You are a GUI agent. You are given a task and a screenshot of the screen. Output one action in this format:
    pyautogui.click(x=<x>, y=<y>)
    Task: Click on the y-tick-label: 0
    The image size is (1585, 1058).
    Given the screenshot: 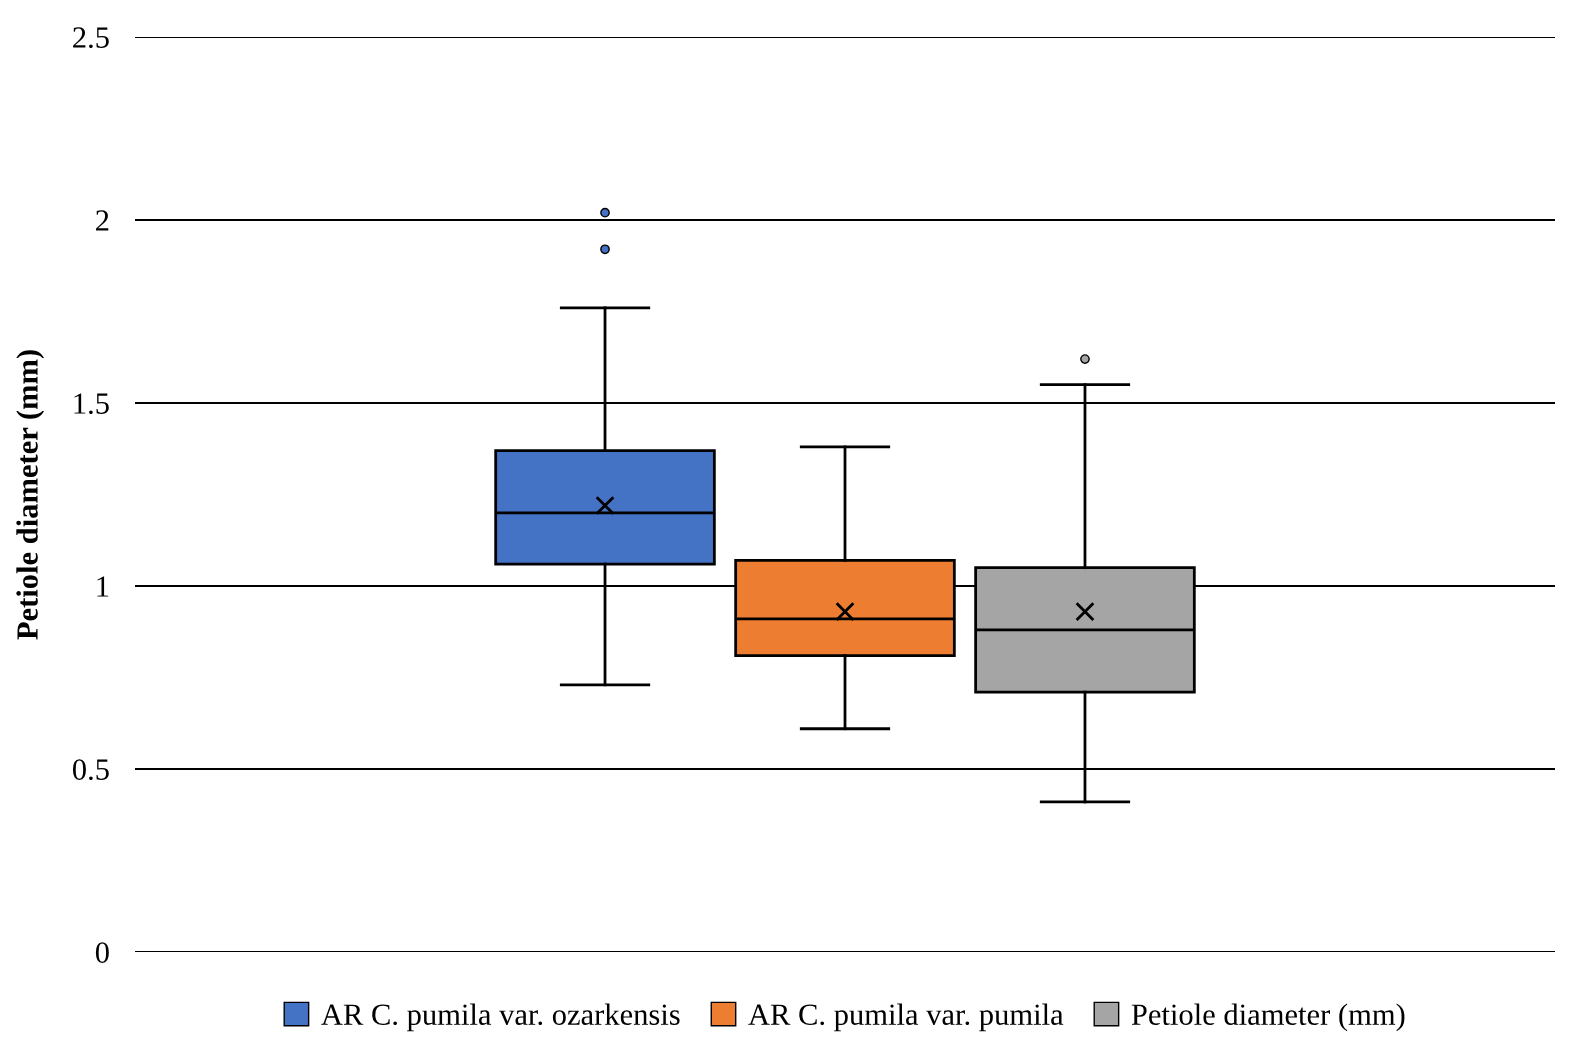 What is the action you would take?
    pyautogui.click(x=102, y=952)
    